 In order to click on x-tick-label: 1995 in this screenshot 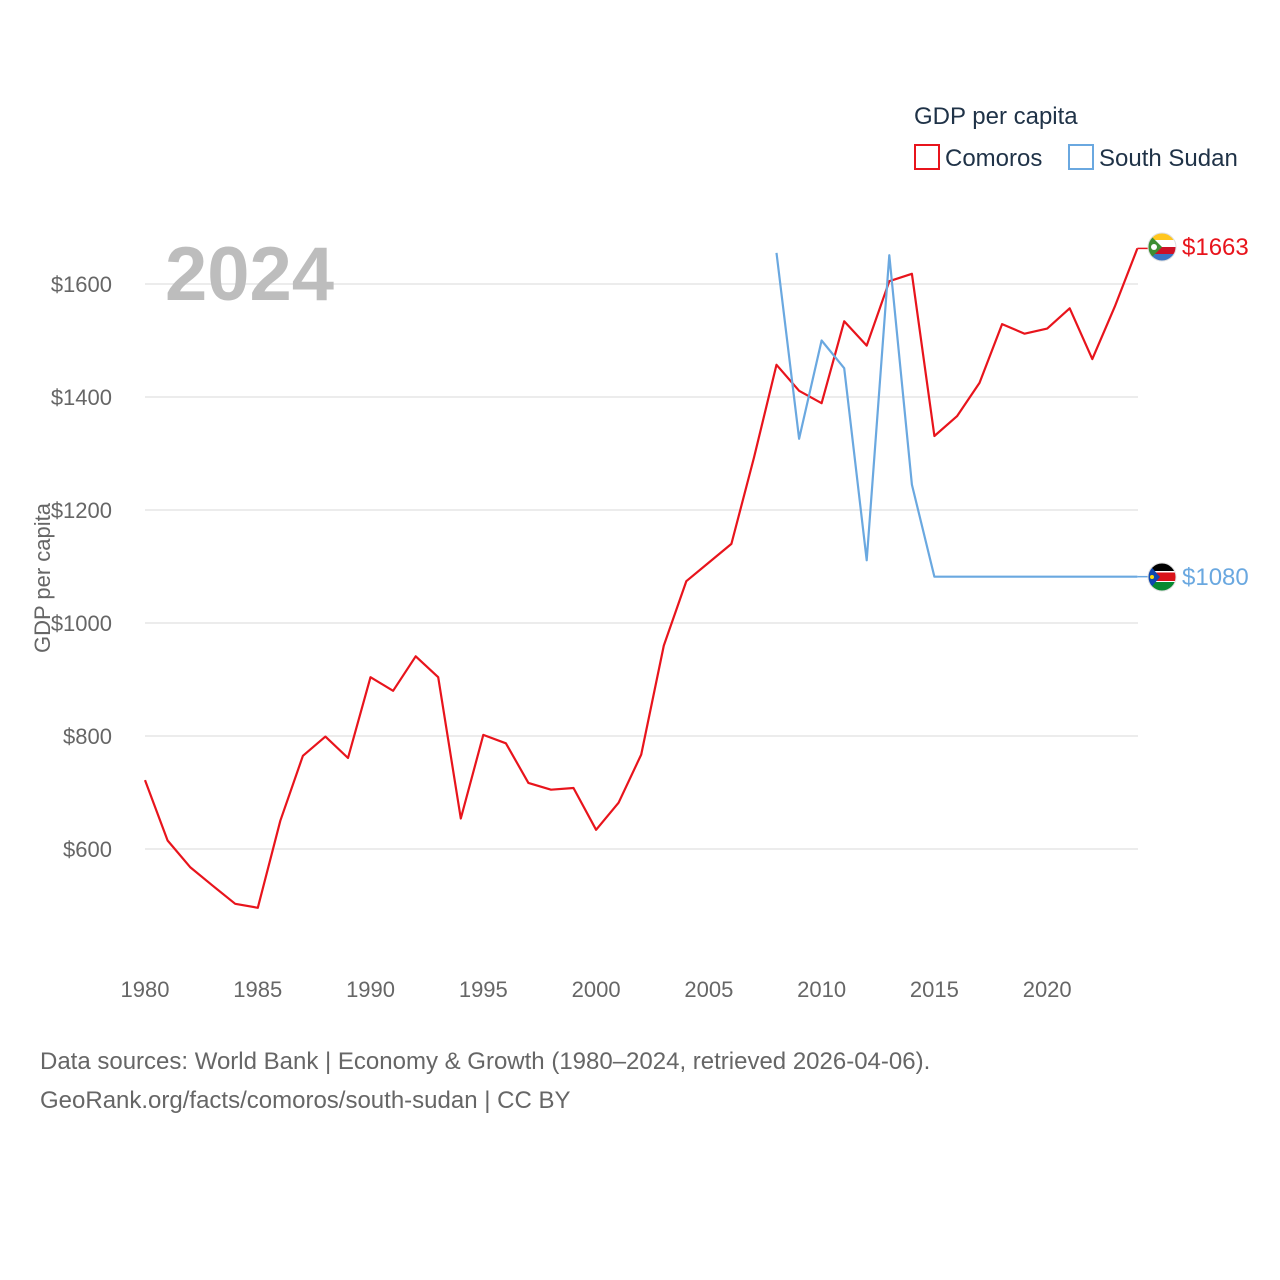, I will do `click(483, 989)`.